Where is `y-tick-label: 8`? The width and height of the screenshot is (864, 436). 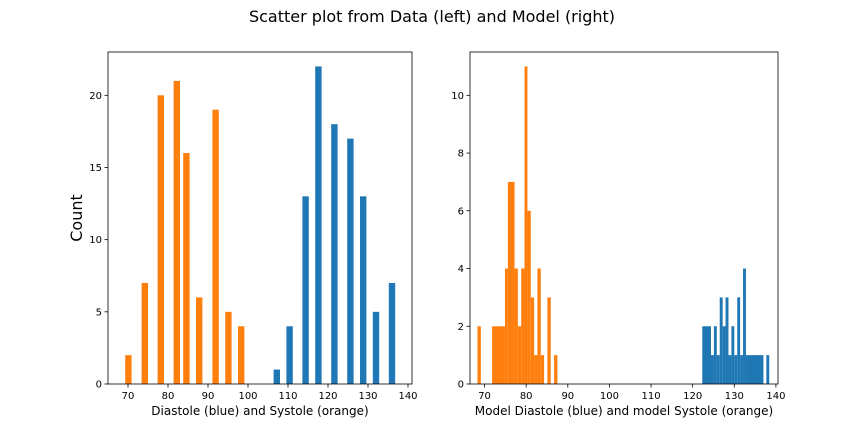 y-tick-label: 8 is located at coordinates (461, 154).